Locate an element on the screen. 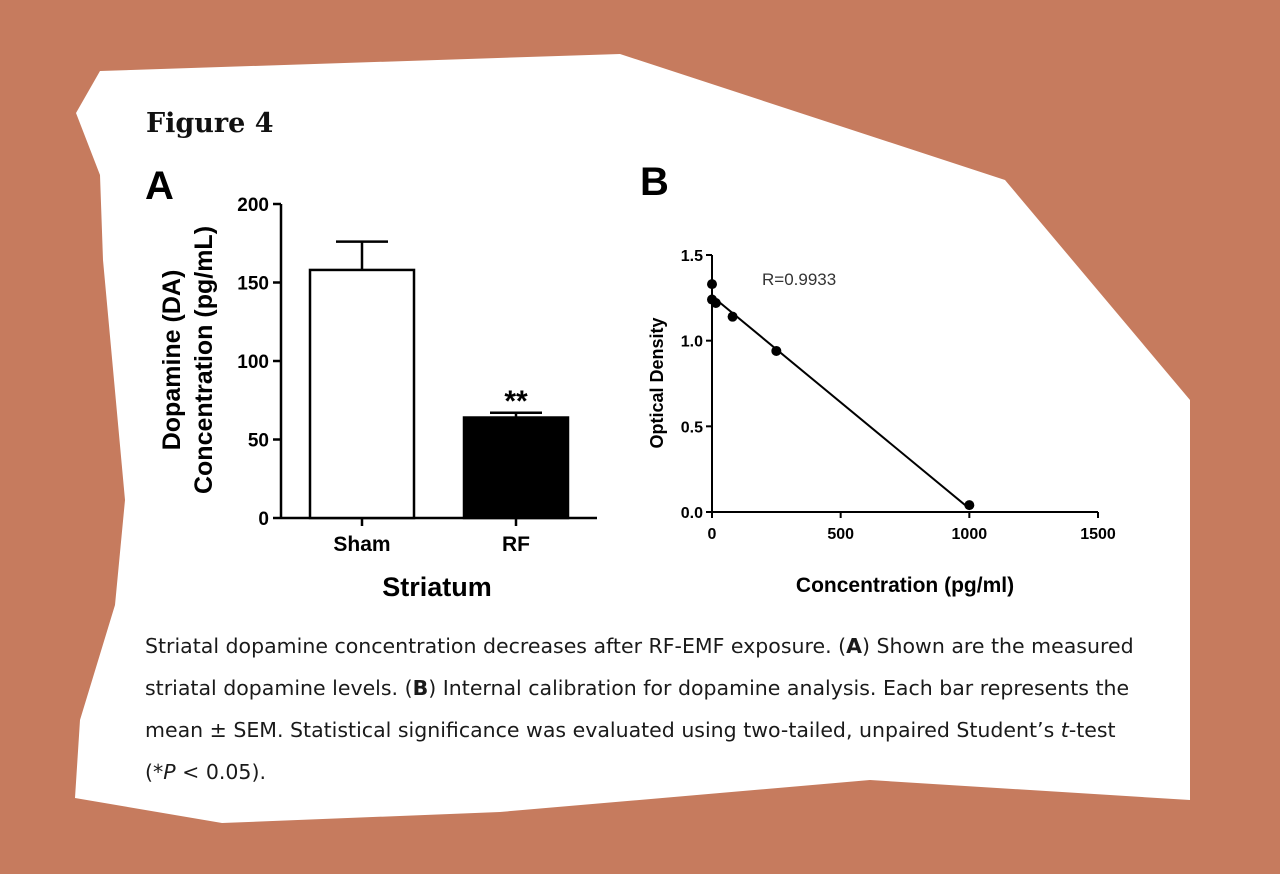  x-axis-title: Concentration (pg/ml) is located at coordinates (905, 585).